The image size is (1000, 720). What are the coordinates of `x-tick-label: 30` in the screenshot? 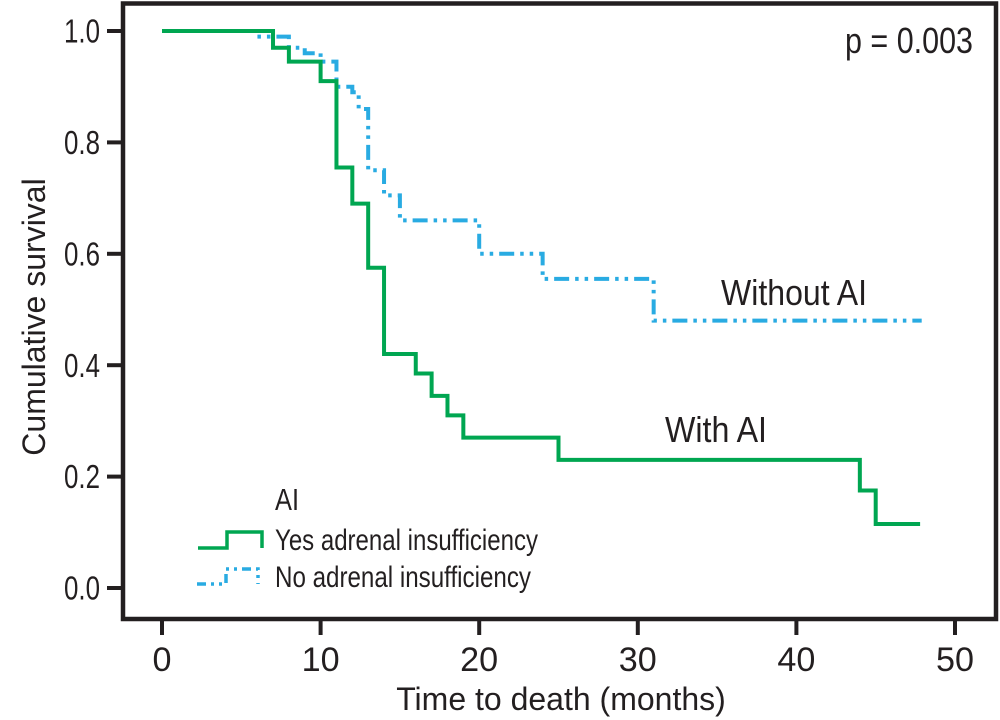 It's located at (638, 660).